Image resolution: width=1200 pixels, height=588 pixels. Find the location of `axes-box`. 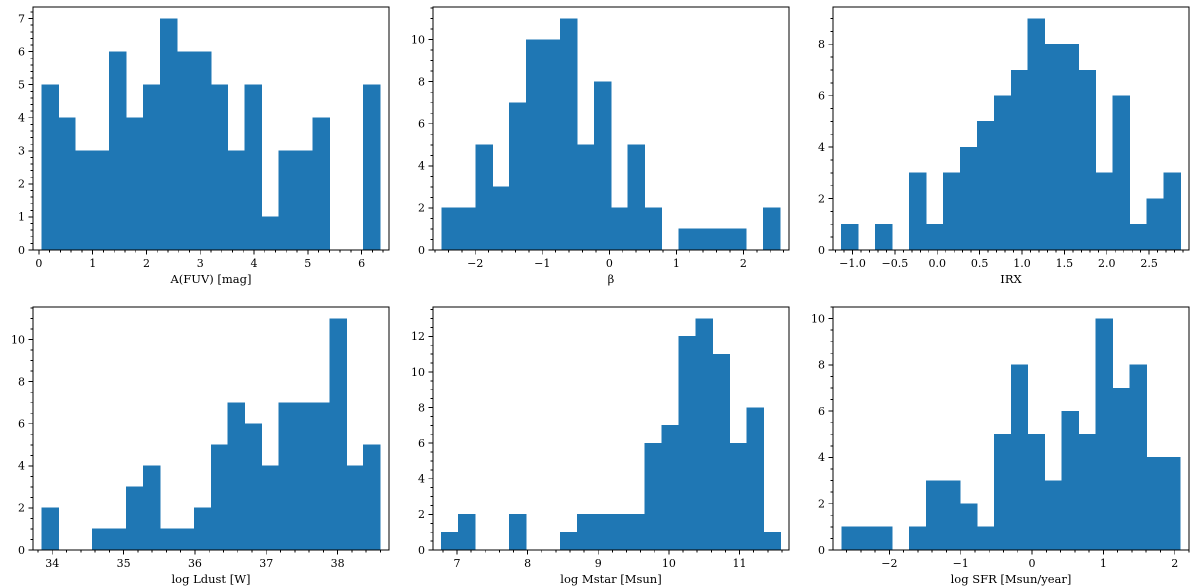

axes-box is located at coordinates (611, 128).